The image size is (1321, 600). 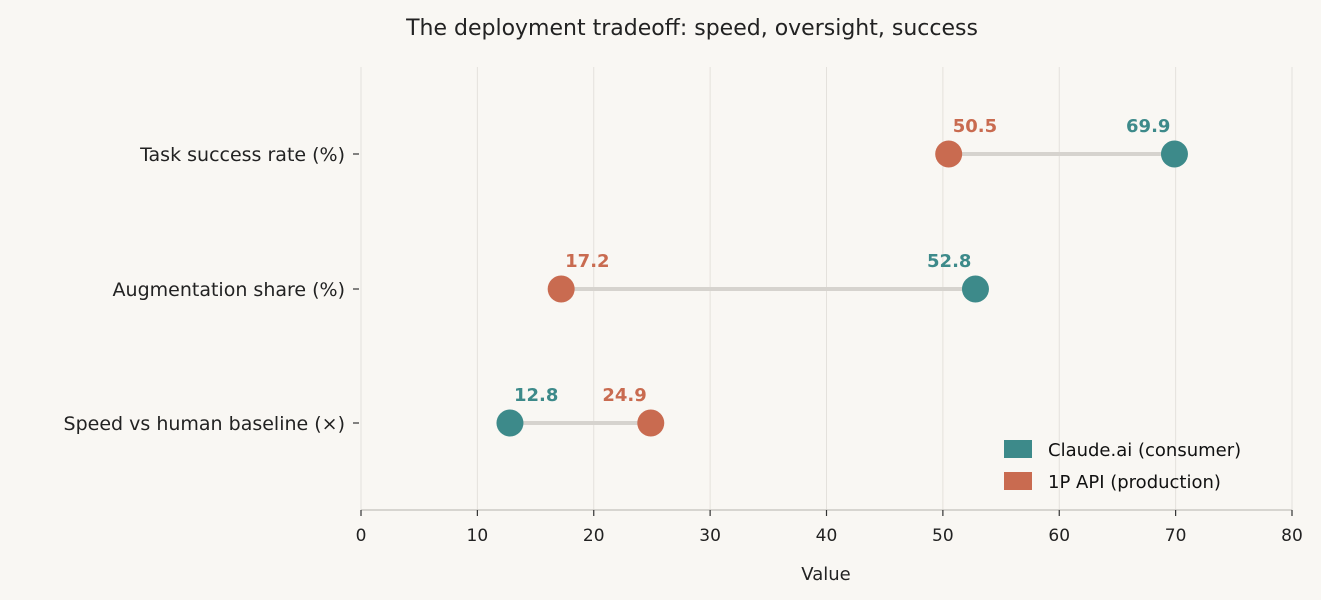 What do you see at coordinates (594, 536) in the screenshot?
I see `x-tick-label: 20` at bounding box center [594, 536].